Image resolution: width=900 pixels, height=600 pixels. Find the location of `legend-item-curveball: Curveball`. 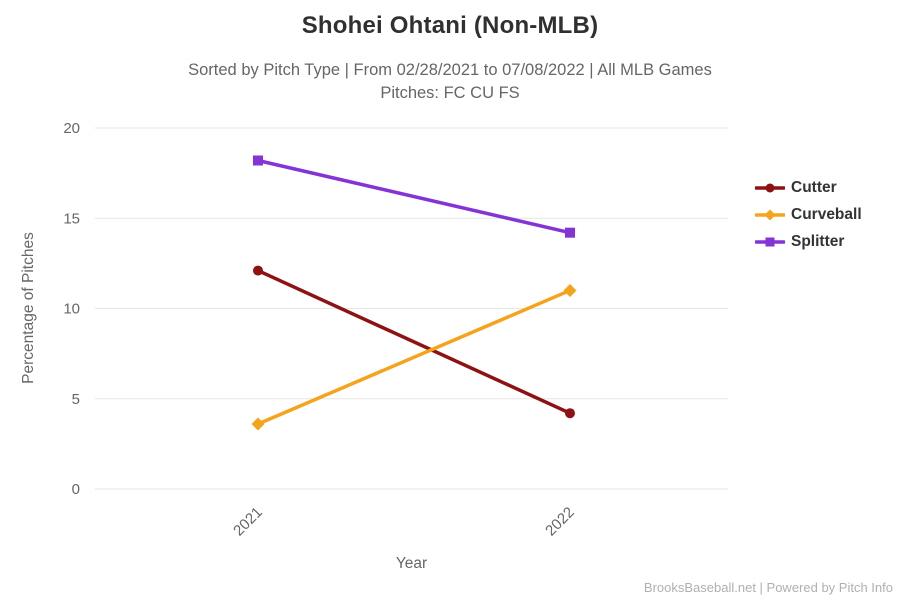

legend-item-curveball: Curveball is located at coordinates (808, 214).